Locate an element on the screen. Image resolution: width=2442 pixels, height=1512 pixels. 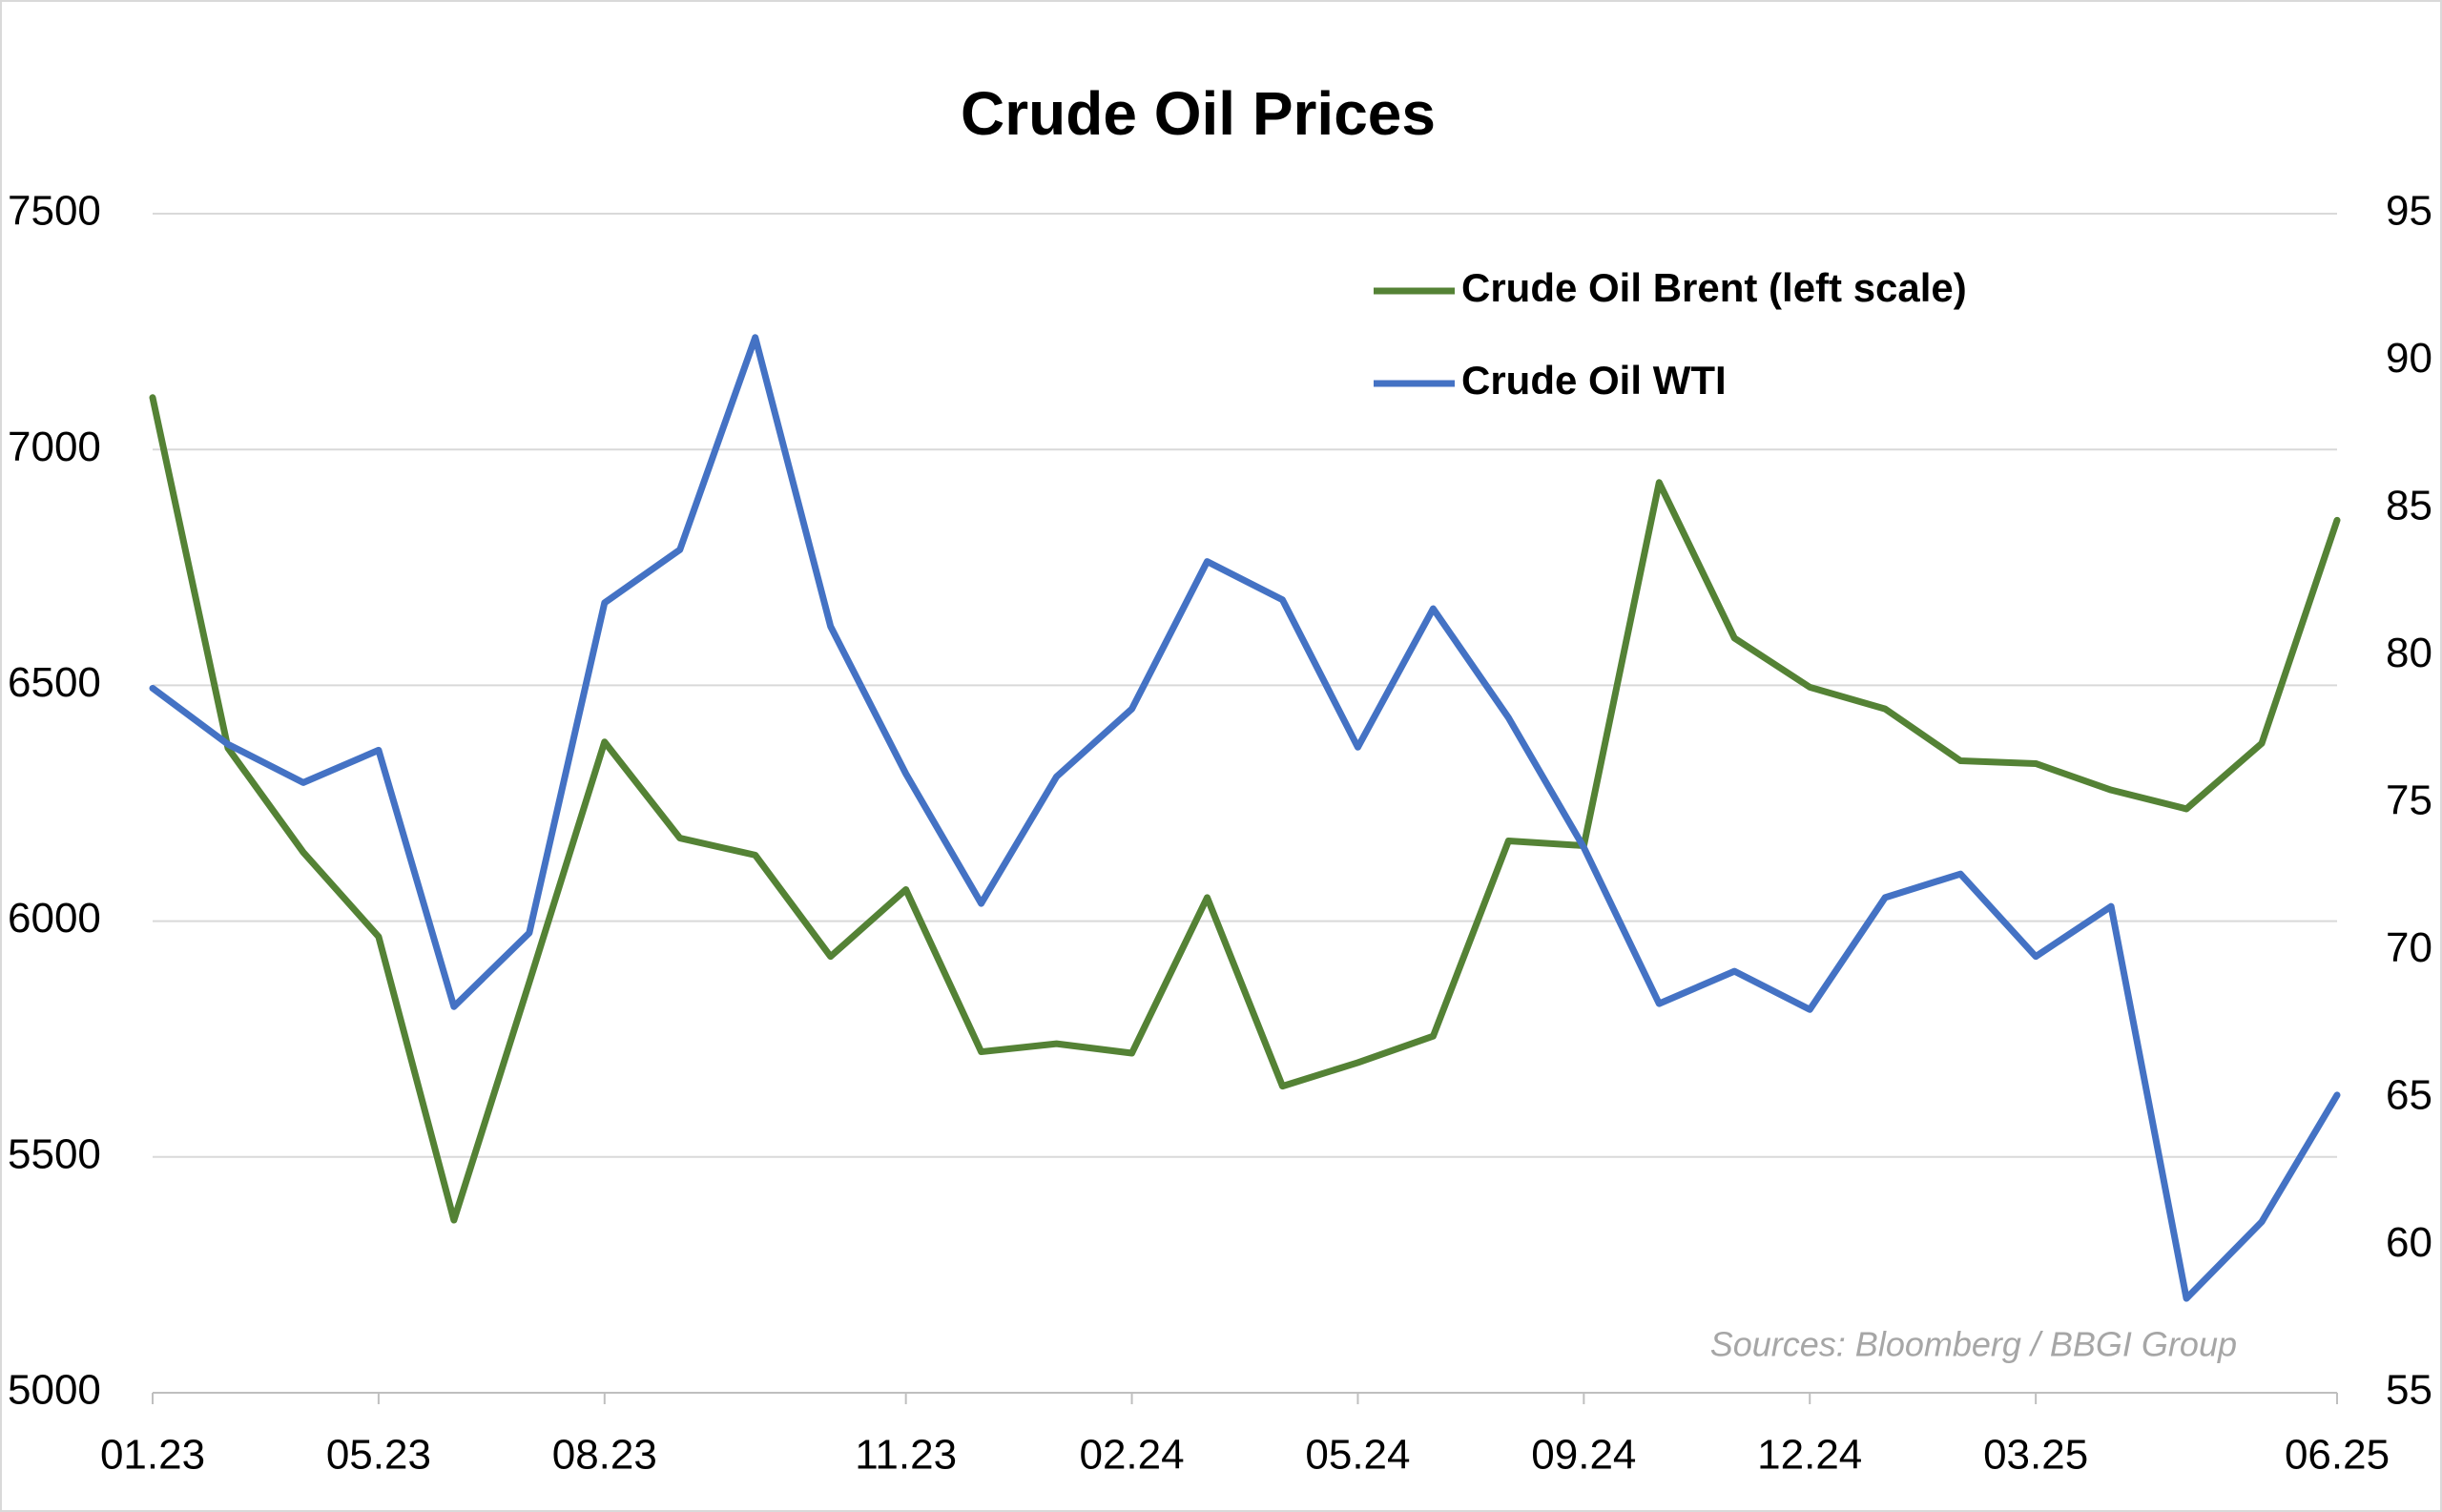
y2-tick-label: 95 is located at coordinates (2409, 211).